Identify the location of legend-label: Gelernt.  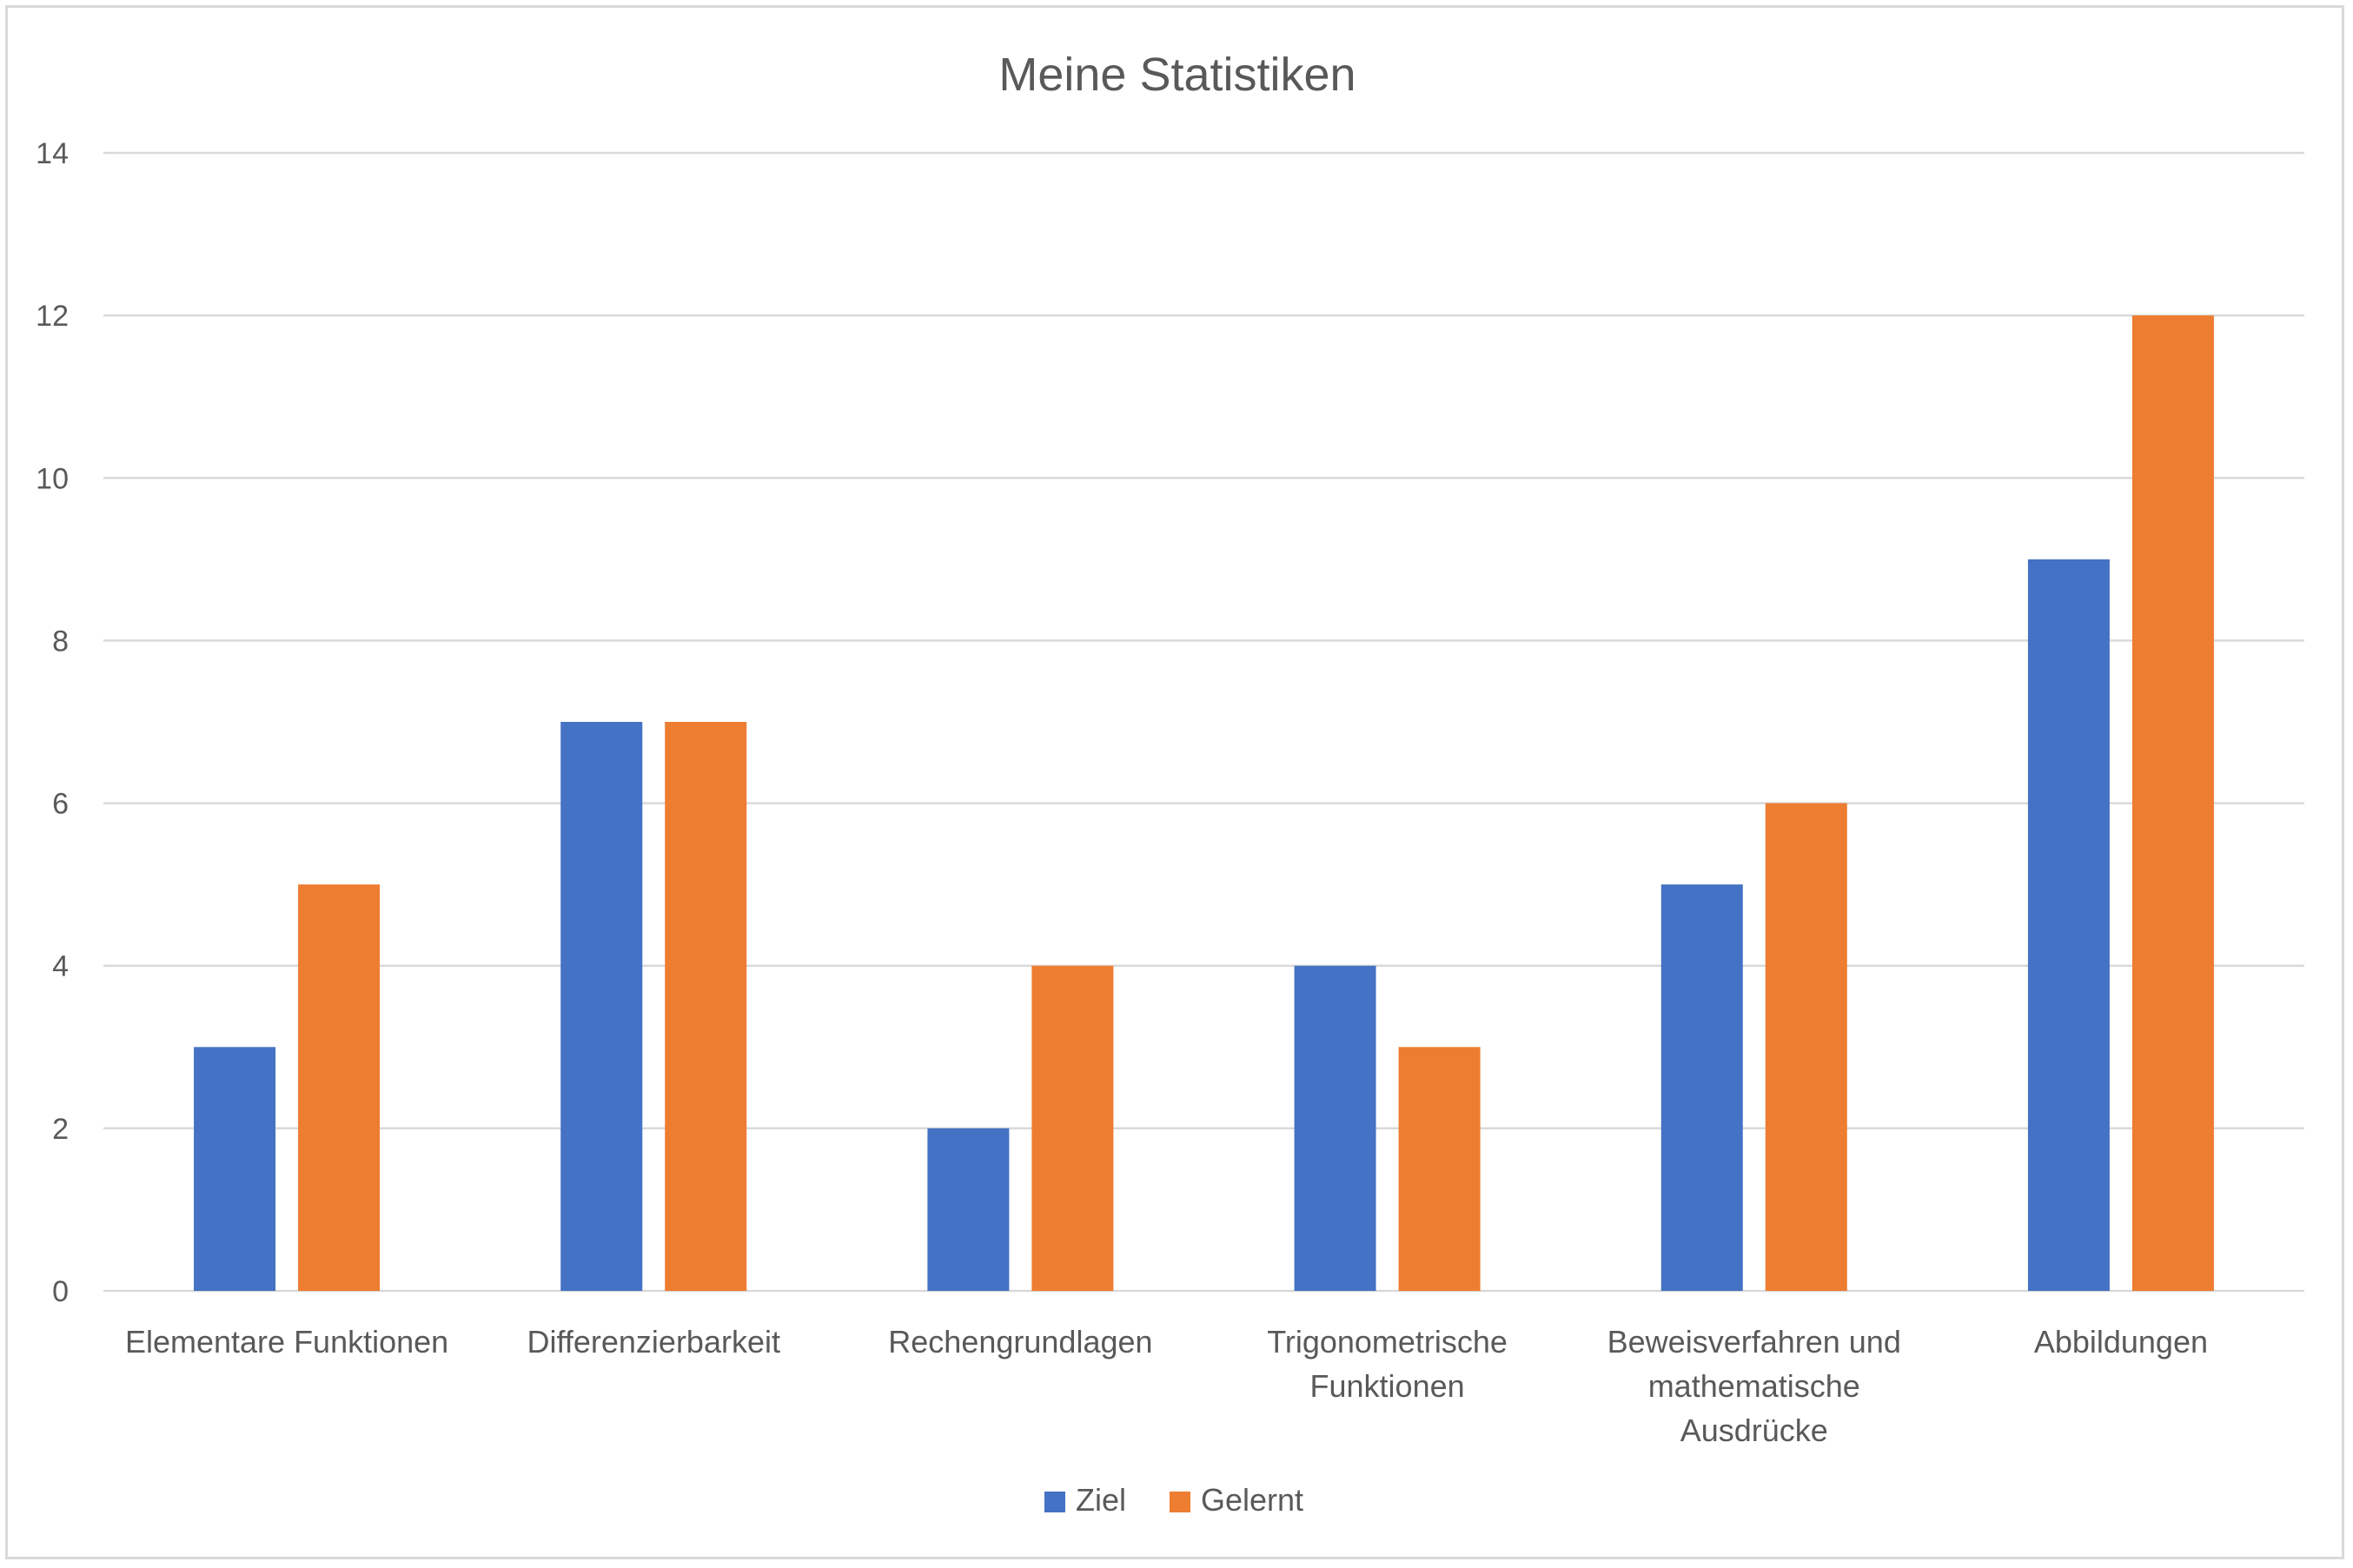
(1252, 1500).